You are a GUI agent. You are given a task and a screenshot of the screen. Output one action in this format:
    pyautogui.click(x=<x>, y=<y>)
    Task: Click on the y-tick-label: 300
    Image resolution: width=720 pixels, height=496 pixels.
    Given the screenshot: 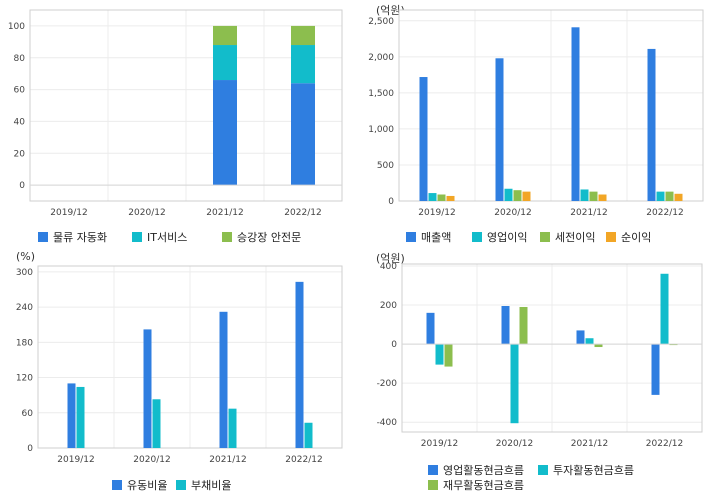 What is the action you would take?
    pyautogui.click(x=24, y=273)
    